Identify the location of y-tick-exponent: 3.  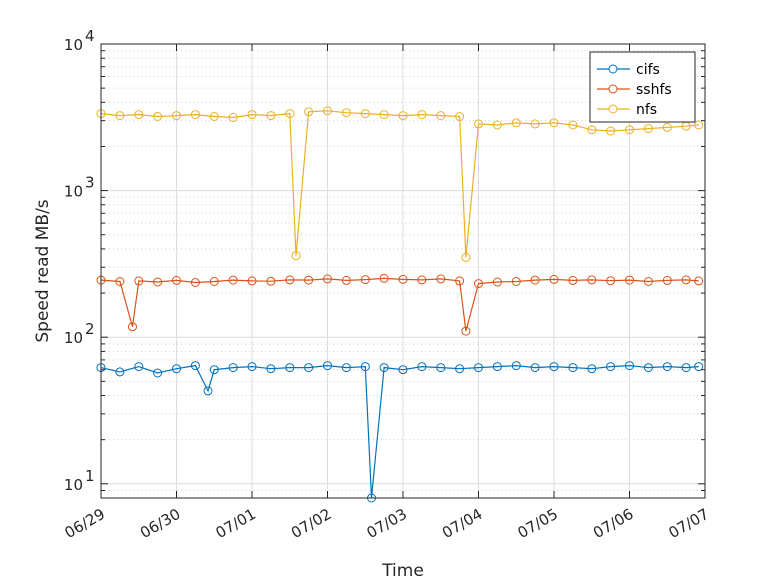
(90, 183).